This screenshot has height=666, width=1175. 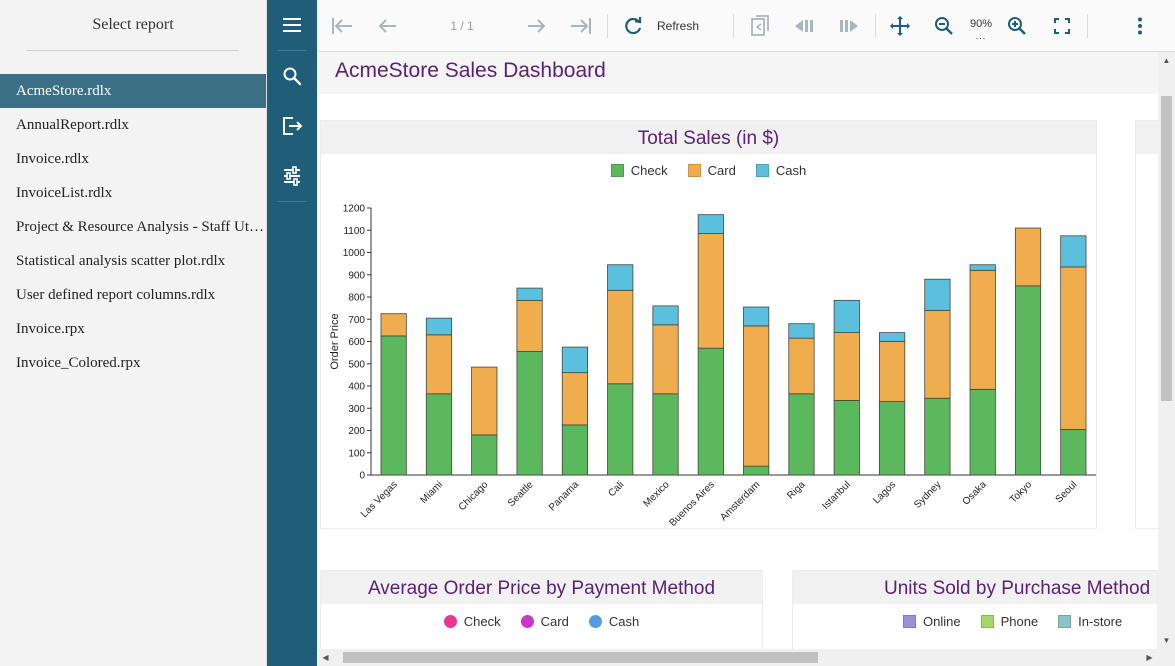 What do you see at coordinates (292, 176) in the screenshot?
I see `parameters-button` at bounding box center [292, 176].